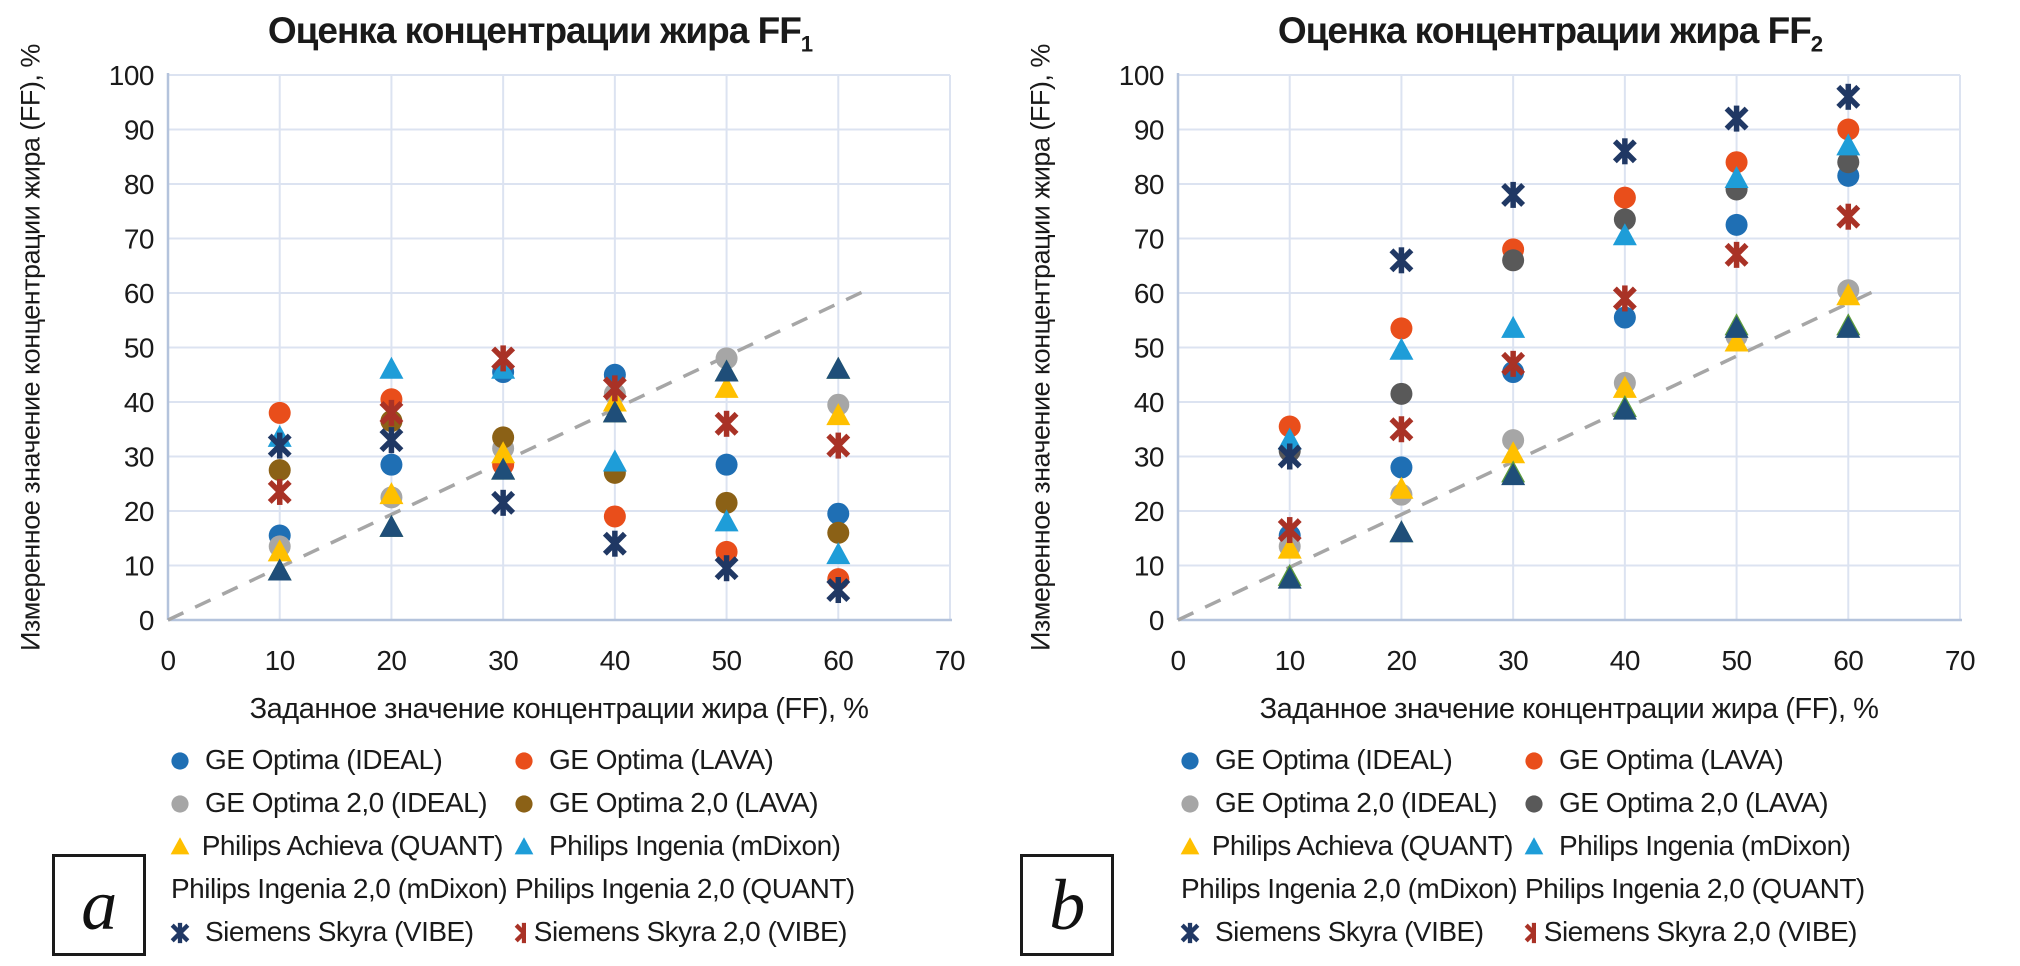 This screenshot has width=2020, height=966. I want to click on panel-label-letter: a, so click(99, 904).